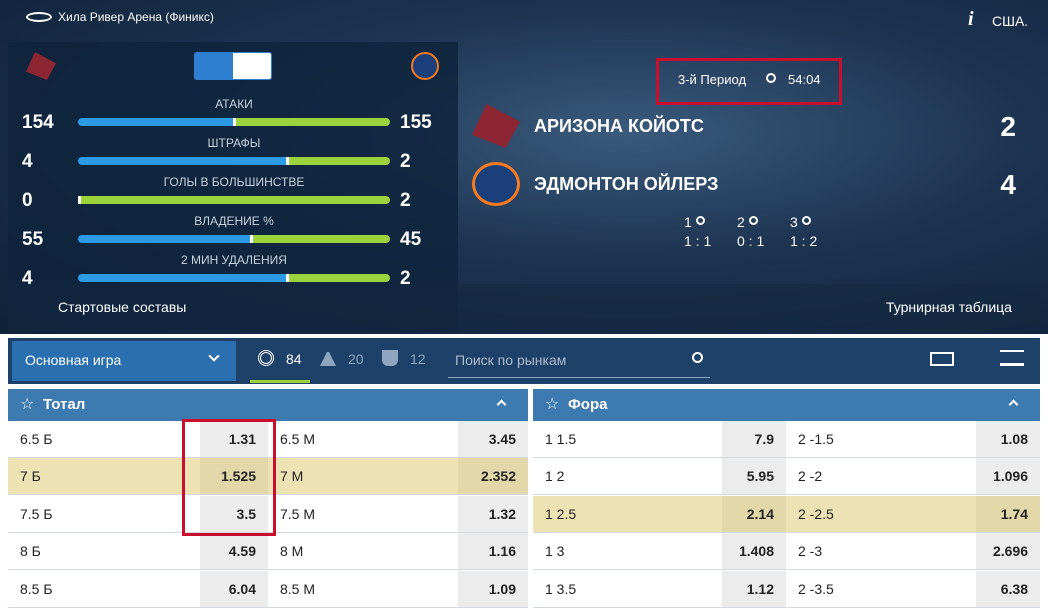 This screenshot has width=1048, height=610. Describe the element at coordinates (298, 439) in the screenshot. I see `outcome: 6.5 М` at that location.